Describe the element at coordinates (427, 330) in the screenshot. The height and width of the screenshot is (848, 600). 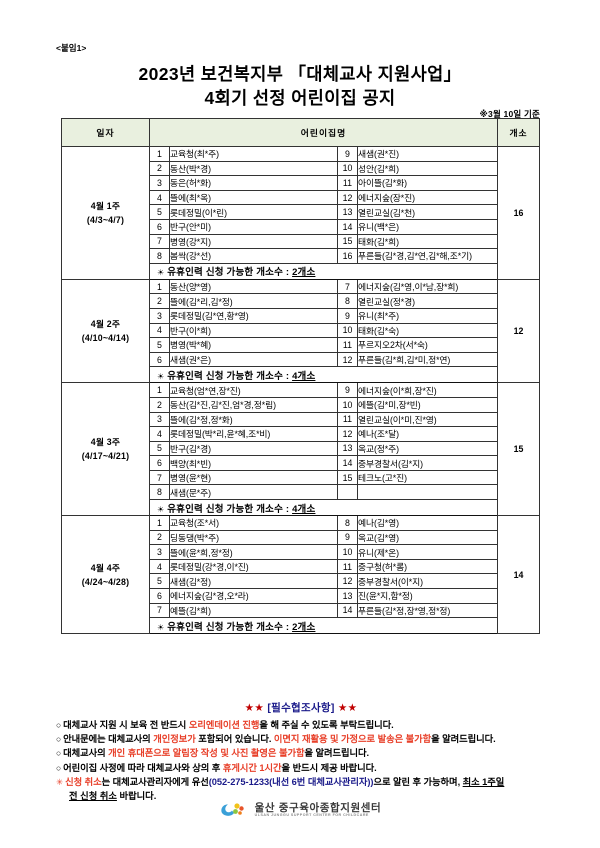
I see `center-name-right: 태화(김*숙)` at that location.